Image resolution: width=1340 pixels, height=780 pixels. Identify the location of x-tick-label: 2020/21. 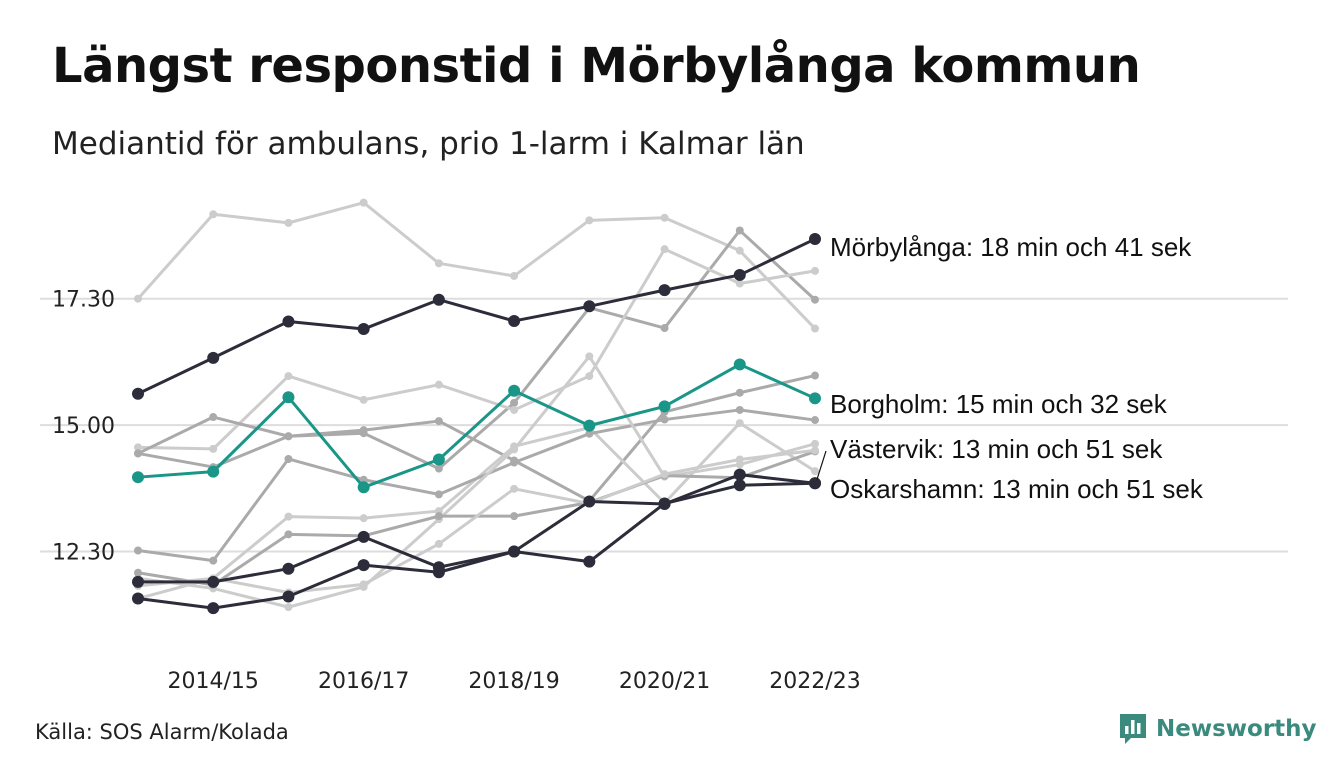
(664, 681).